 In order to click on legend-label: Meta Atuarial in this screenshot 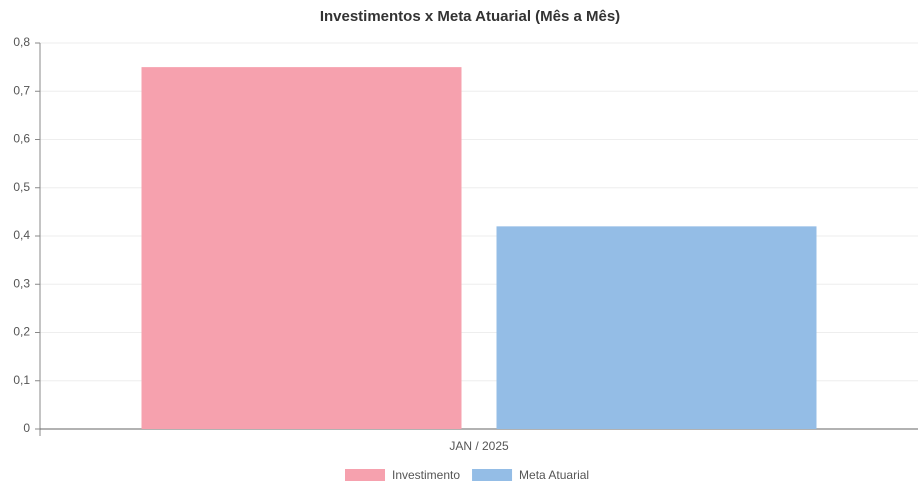, I will do `click(554, 475)`.